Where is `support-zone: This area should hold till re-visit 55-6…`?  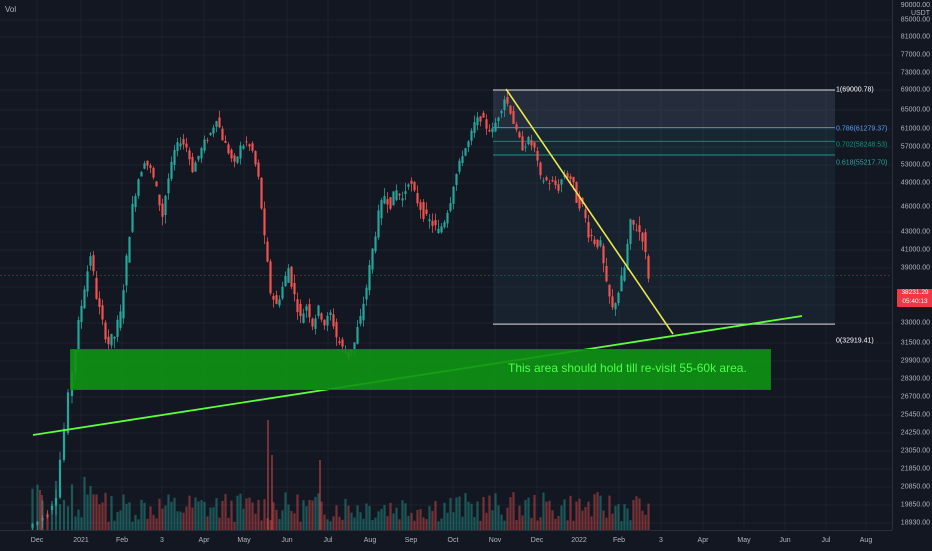 support-zone: This area should hold till re-visit 55-6… is located at coordinates (420, 369).